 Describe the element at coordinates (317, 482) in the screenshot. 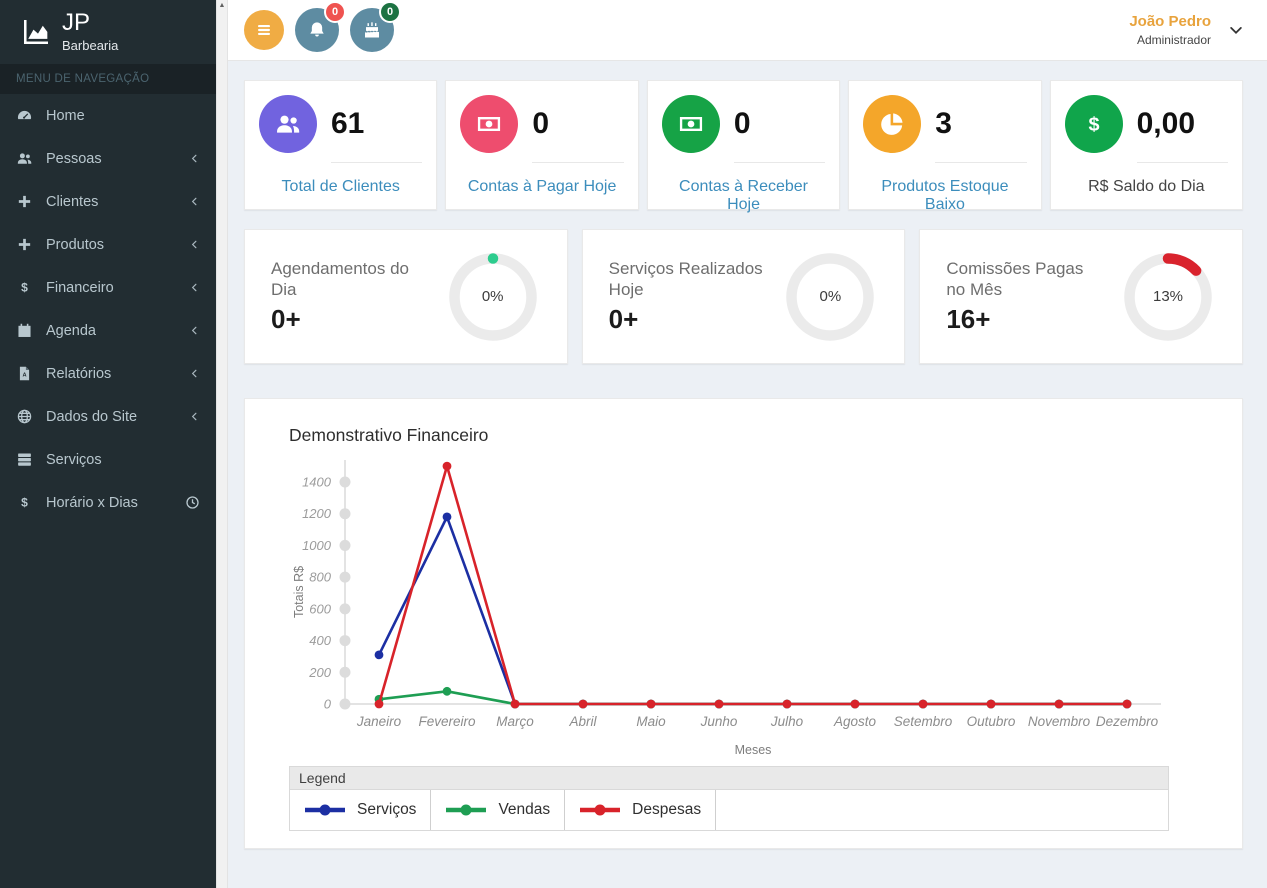

I see `svg-text: 1400` at that location.